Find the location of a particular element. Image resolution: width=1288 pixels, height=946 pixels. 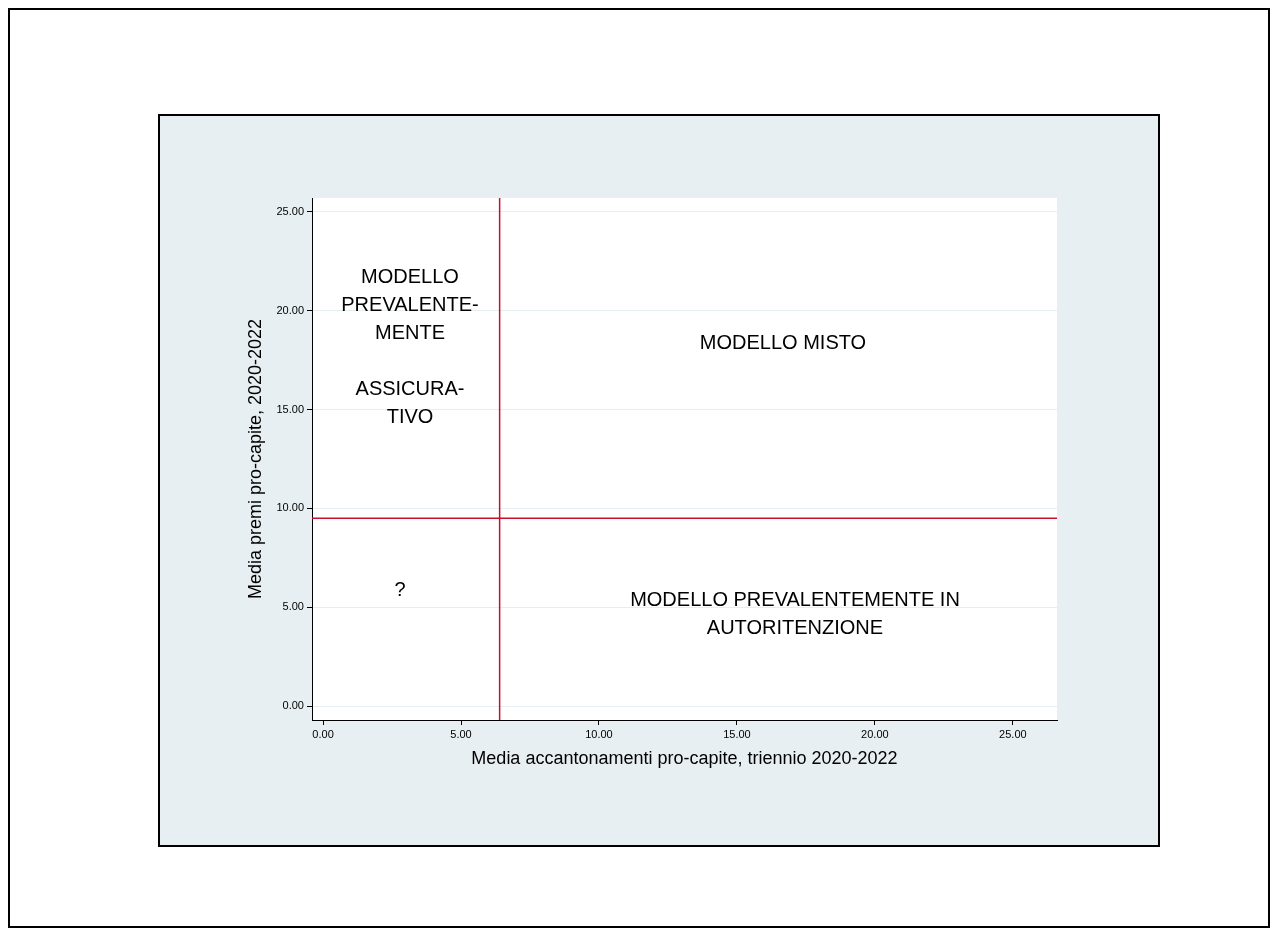

annotation: MODELLO PREVALENTEMENTE IN AUTORITENZIONE is located at coordinates (795, 613).